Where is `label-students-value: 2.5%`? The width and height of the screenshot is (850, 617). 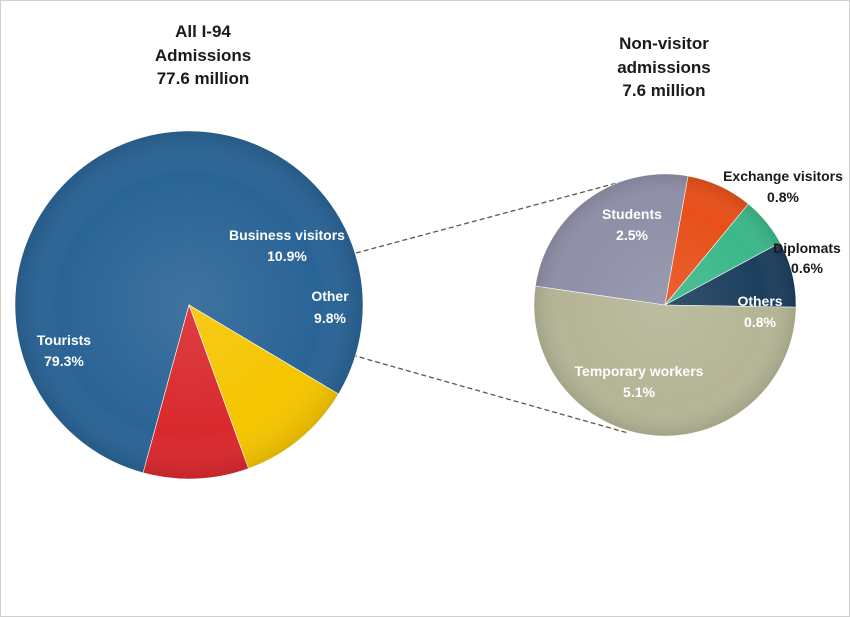
label-students-value: 2.5% is located at coordinates (632, 235).